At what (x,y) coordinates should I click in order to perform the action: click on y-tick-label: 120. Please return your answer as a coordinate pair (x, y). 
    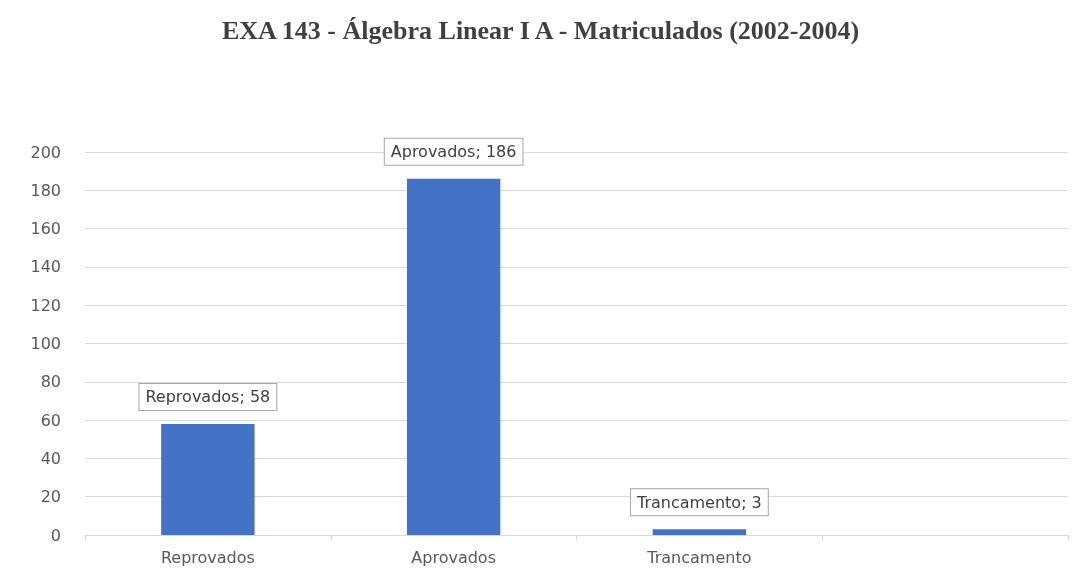
    Looking at the image, I should click on (45, 305).